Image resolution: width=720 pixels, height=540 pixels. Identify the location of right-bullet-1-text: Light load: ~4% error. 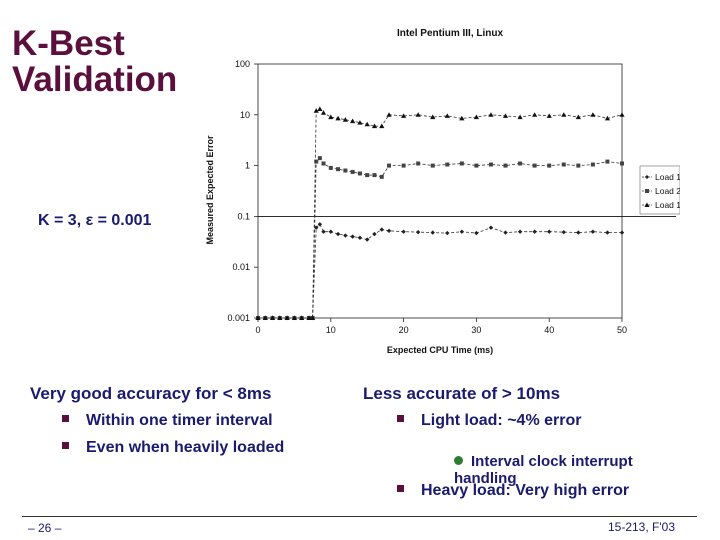
(501, 420).